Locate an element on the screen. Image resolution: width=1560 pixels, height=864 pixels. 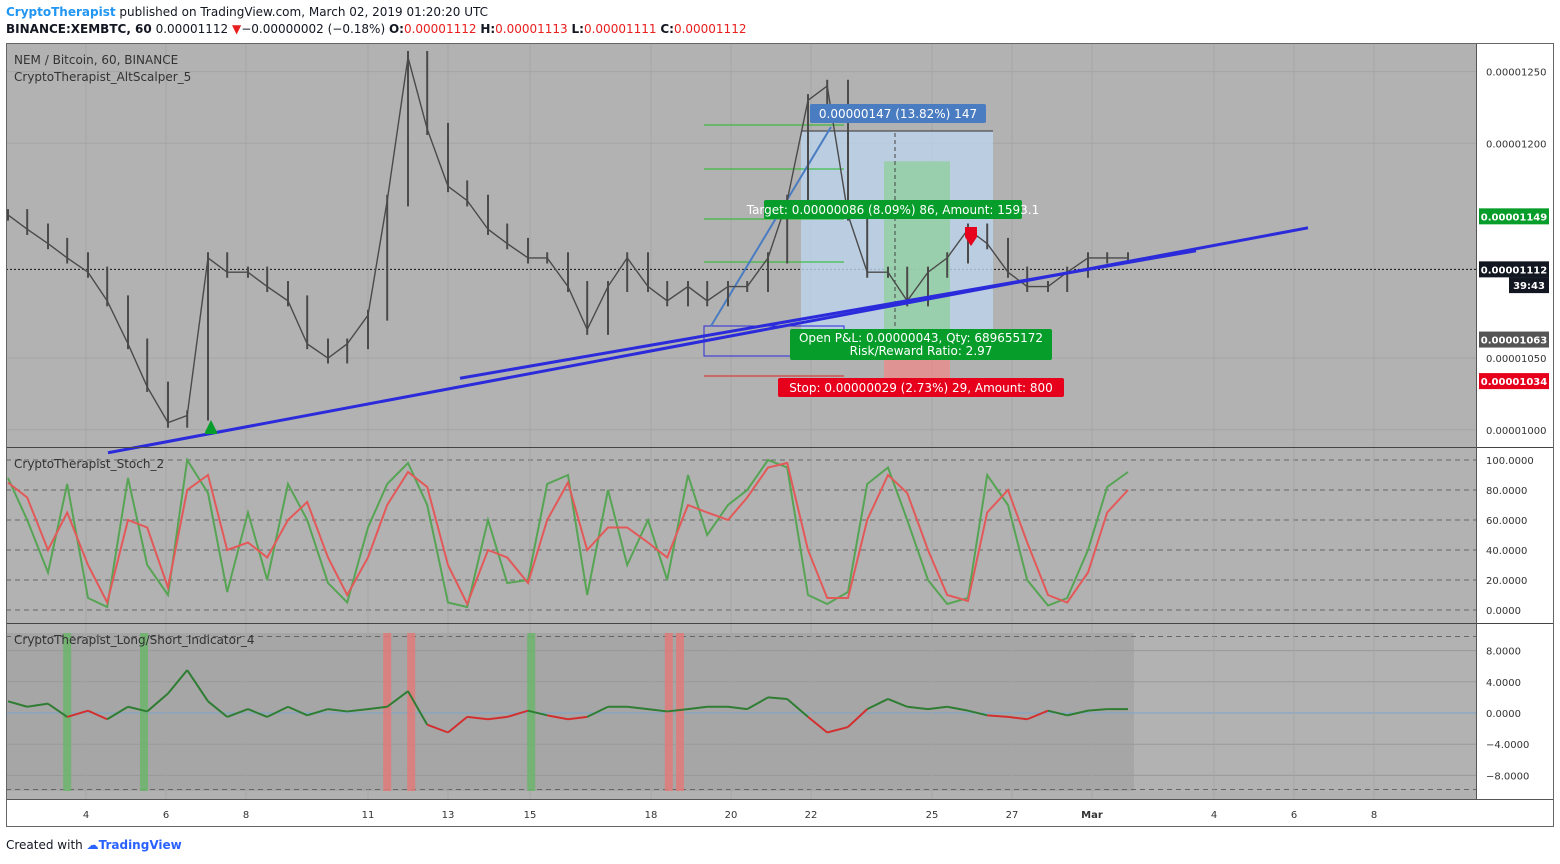
tradingview-brand: TradingView is located at coordinates (140, 845).